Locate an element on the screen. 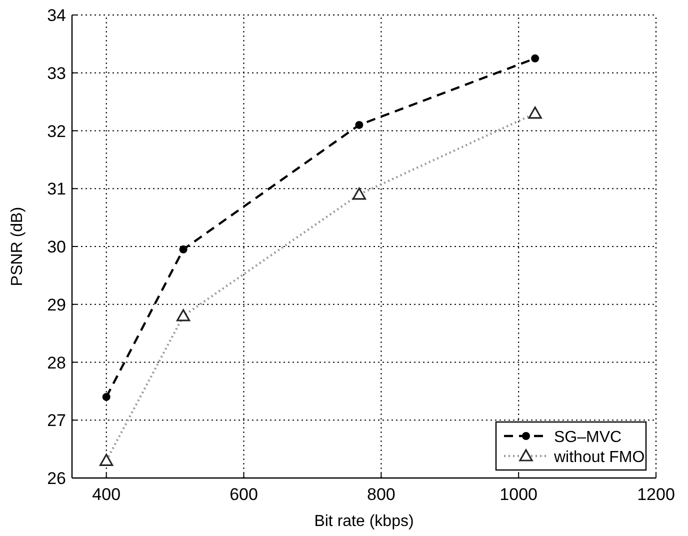  y-tick-label: 28 is located at coordinates (56, 362).